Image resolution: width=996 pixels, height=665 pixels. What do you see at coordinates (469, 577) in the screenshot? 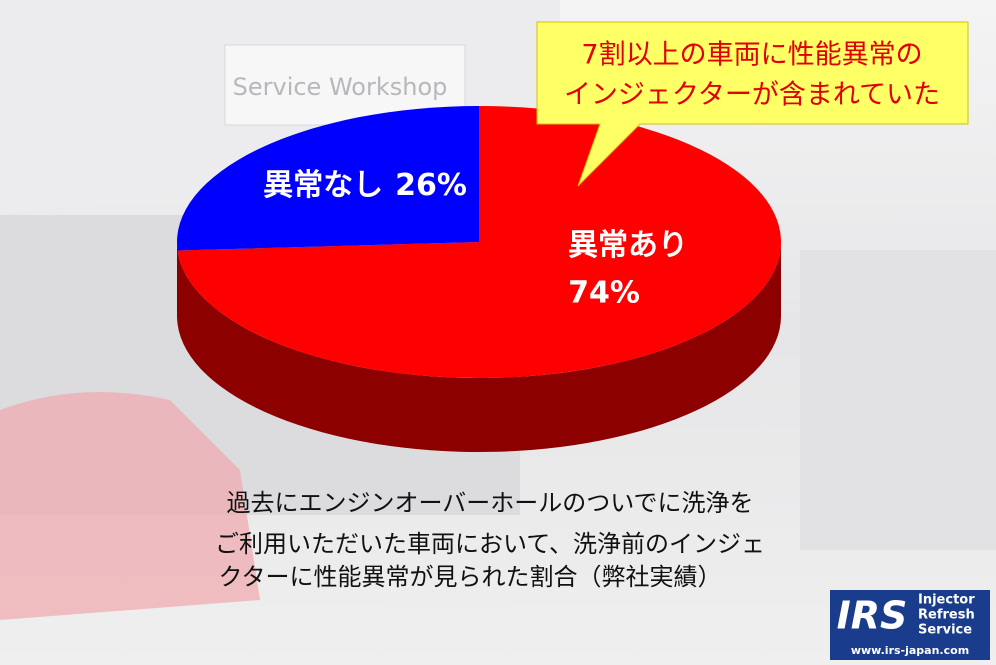
I see `caption-line: クターに性能異常が見られた割合（弊社実績）` at bounding box center [469, 577].